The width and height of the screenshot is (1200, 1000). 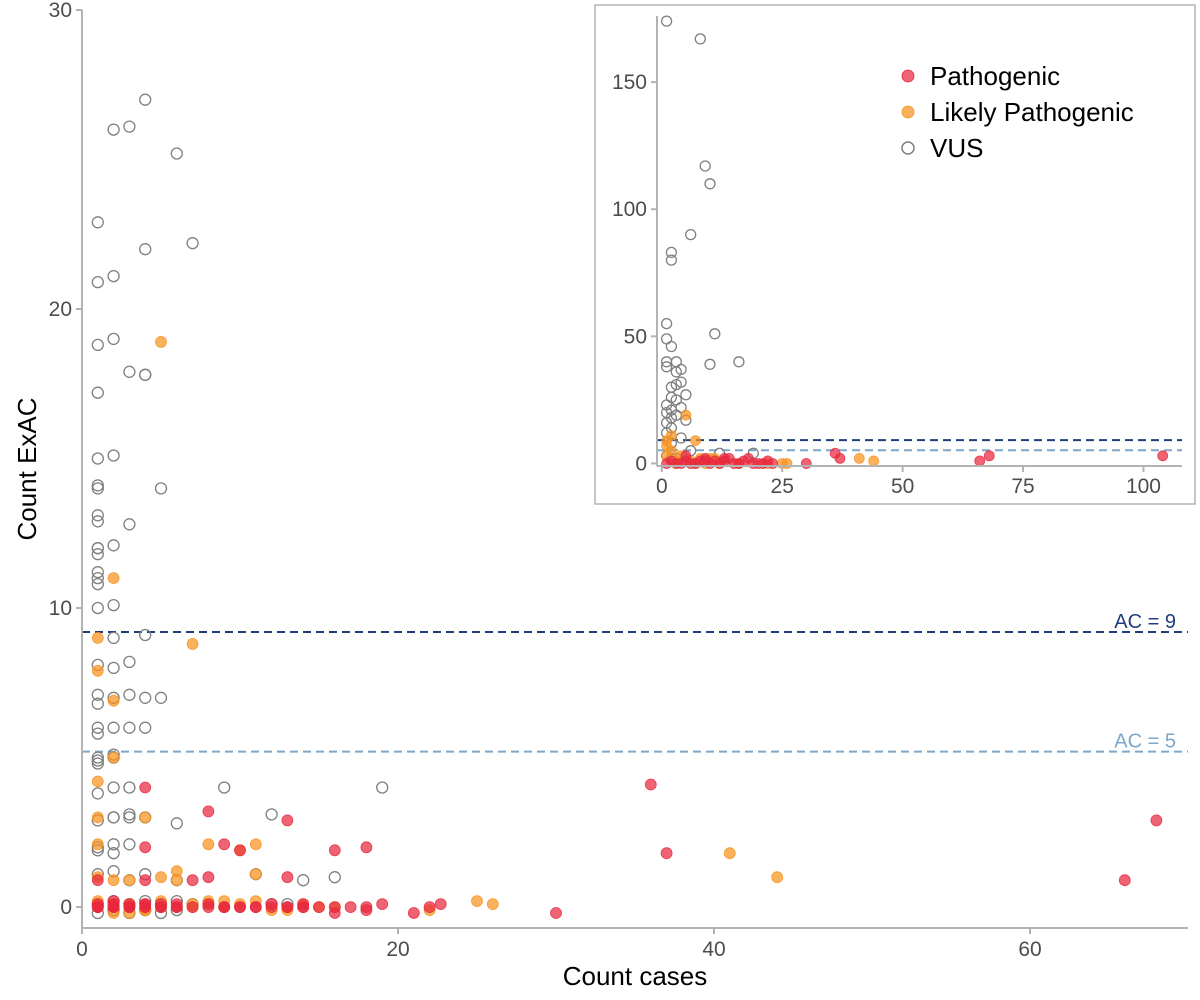 What do you see at coordinates (1145, 742) in the screenshot?
I see `reference-line-label: AC = 5` at bounding box center [1145, 742].